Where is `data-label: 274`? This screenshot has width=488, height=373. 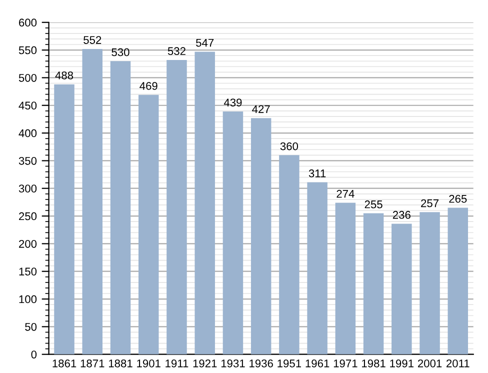 data-label: 274 is located at coordinates (345, 194).